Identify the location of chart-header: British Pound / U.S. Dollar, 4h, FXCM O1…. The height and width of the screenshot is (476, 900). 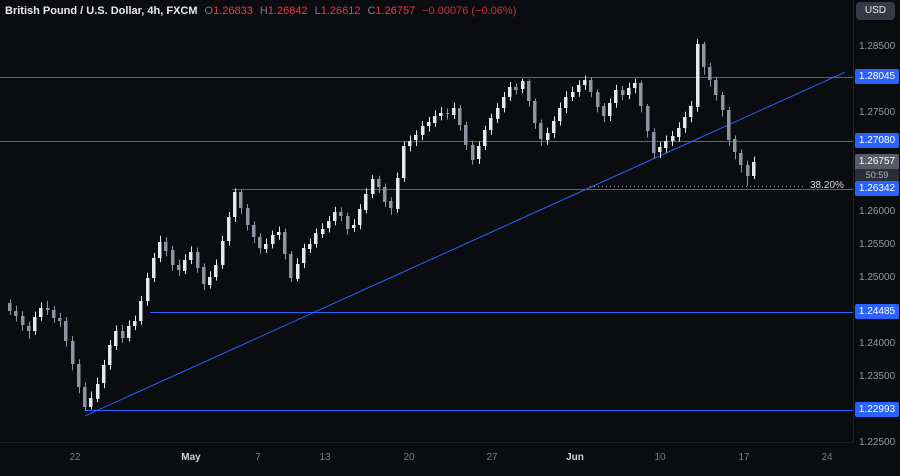
(450, 11).